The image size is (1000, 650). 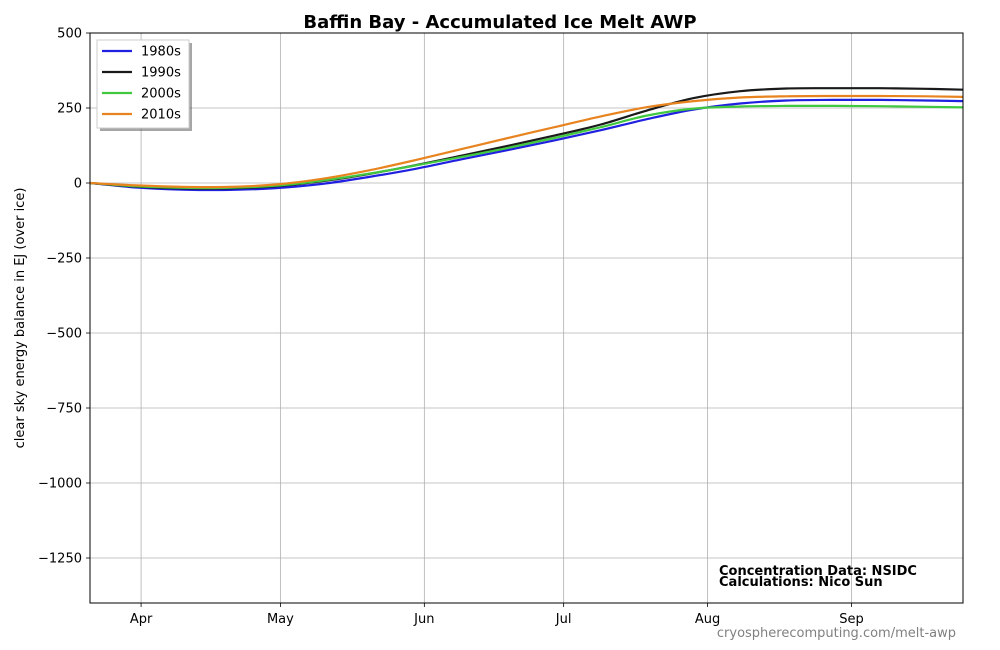 What do you see at coordinates (64, 334) in the screenshot?
I see `y-tick-label: −500` at bounding box center [64, 334].